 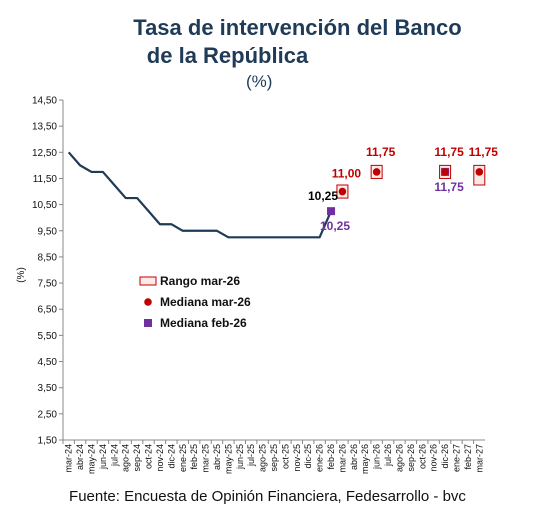 What do you see at coordinates (274, 458) in the screenshot?
I see `x-tick-label: sep-25` at bounding box center [274, 458].